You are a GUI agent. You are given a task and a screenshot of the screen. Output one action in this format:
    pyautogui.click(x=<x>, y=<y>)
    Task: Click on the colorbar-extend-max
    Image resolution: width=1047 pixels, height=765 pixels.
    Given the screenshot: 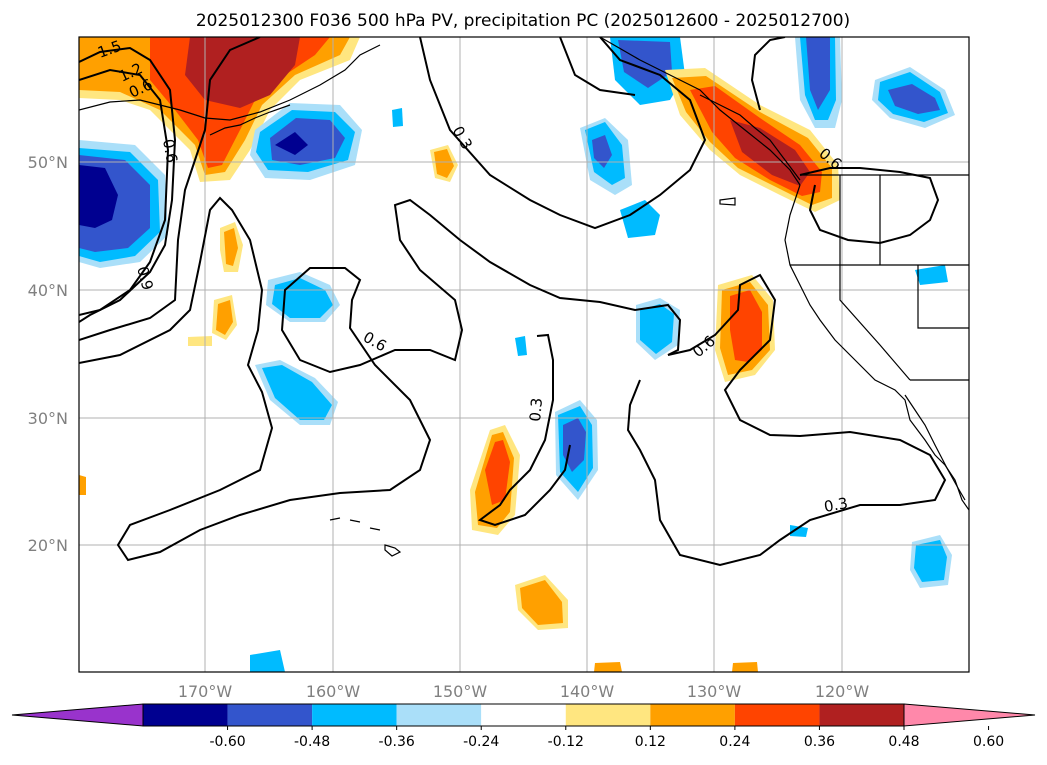 What is the action you would take?
    pyautogui.click(x=969, y=715)
    